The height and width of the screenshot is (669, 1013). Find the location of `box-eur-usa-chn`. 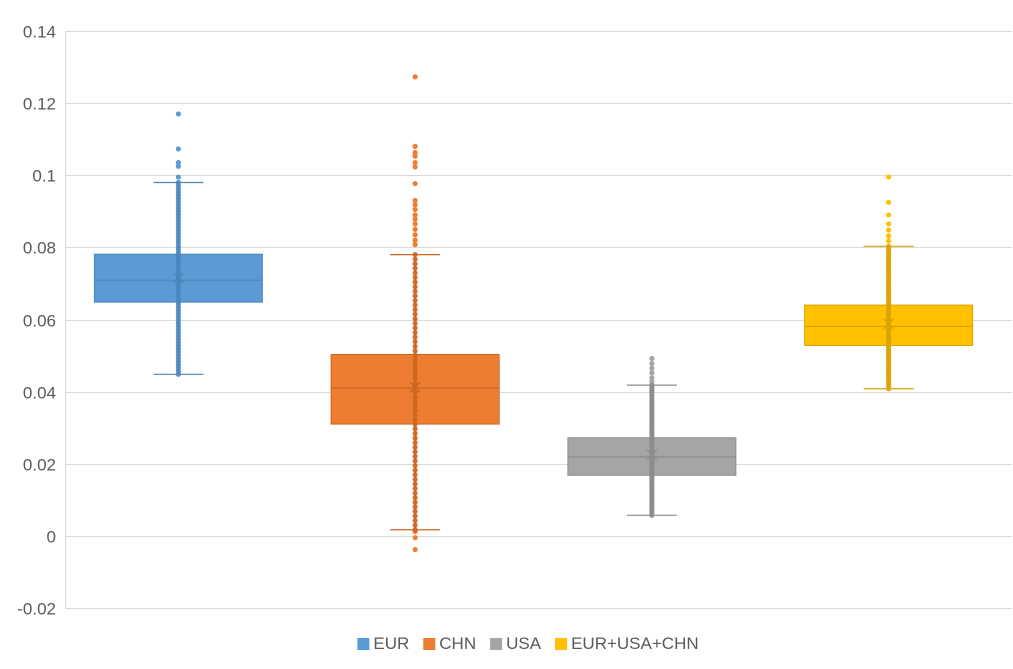

box-eur-usa-chn is located at coordinates (889, 283).